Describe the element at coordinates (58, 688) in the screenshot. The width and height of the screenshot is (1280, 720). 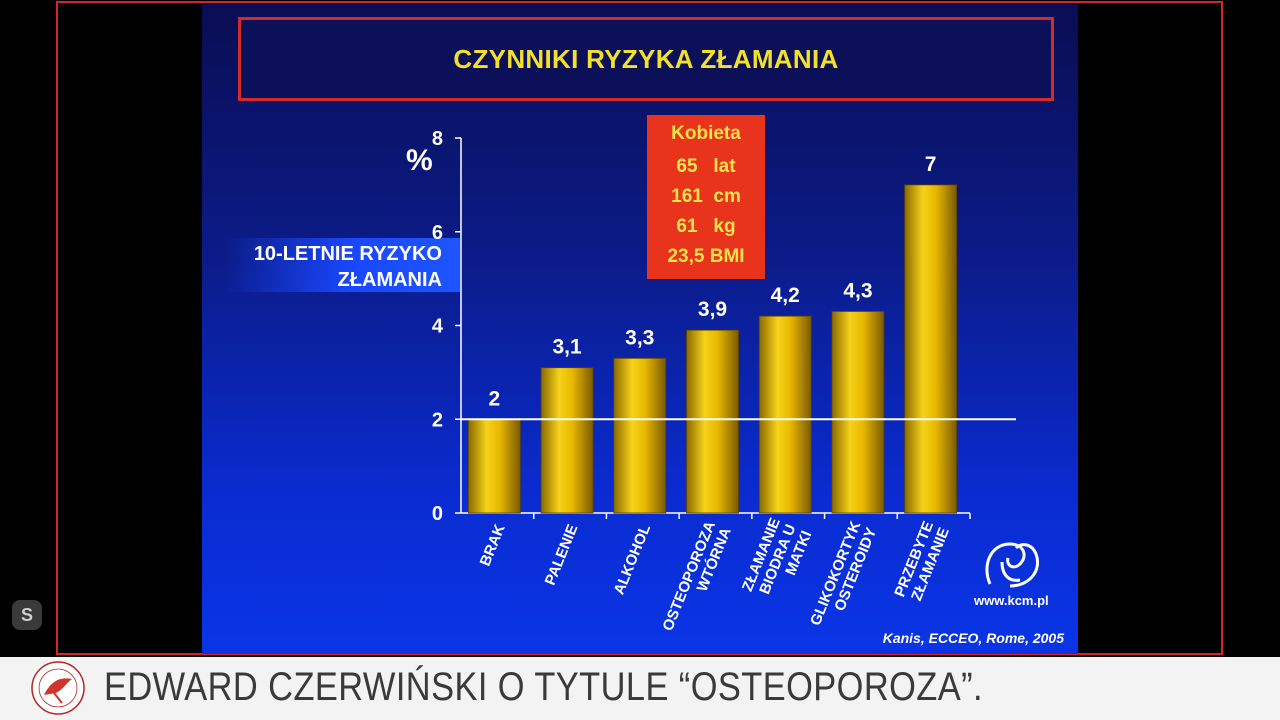
I see `university-logo-icon` at that location.